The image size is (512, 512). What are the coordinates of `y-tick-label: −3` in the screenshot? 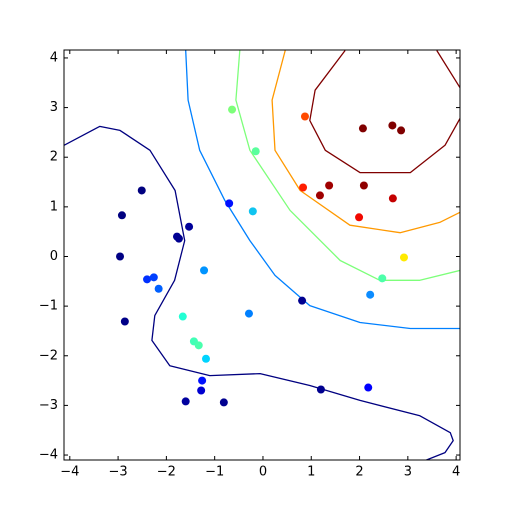 It's located at (48, 405).